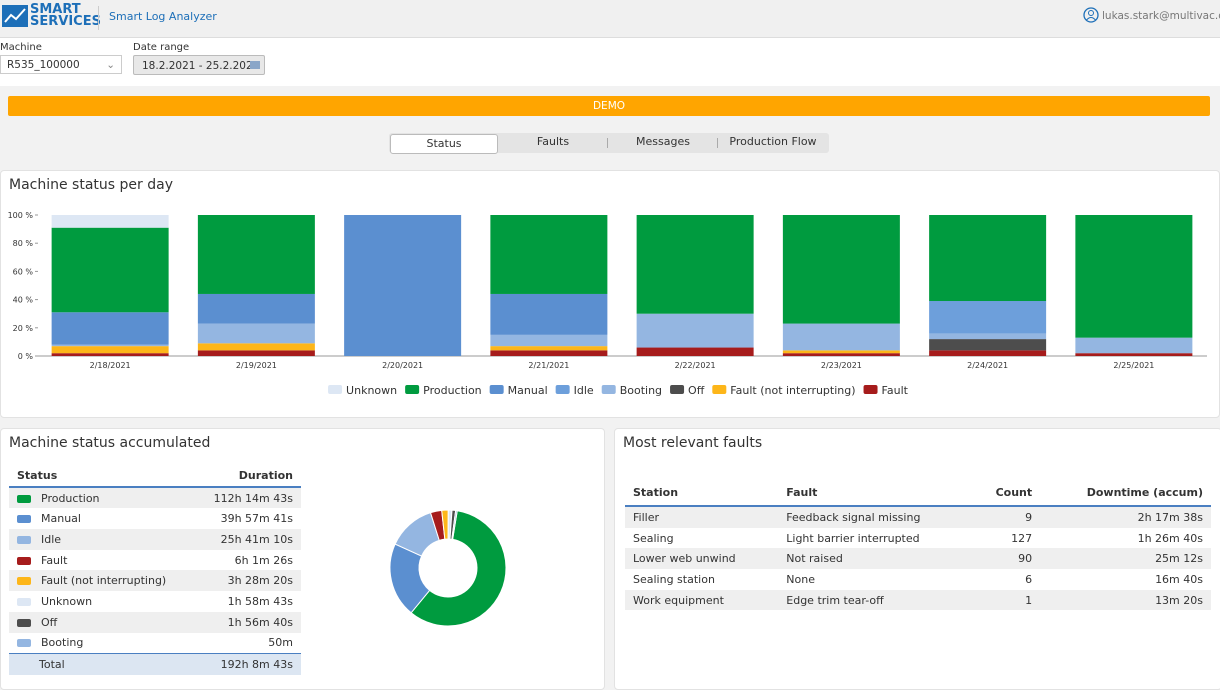  I want to click on total-cell: 192h 8m 43s, so click(247, 664).